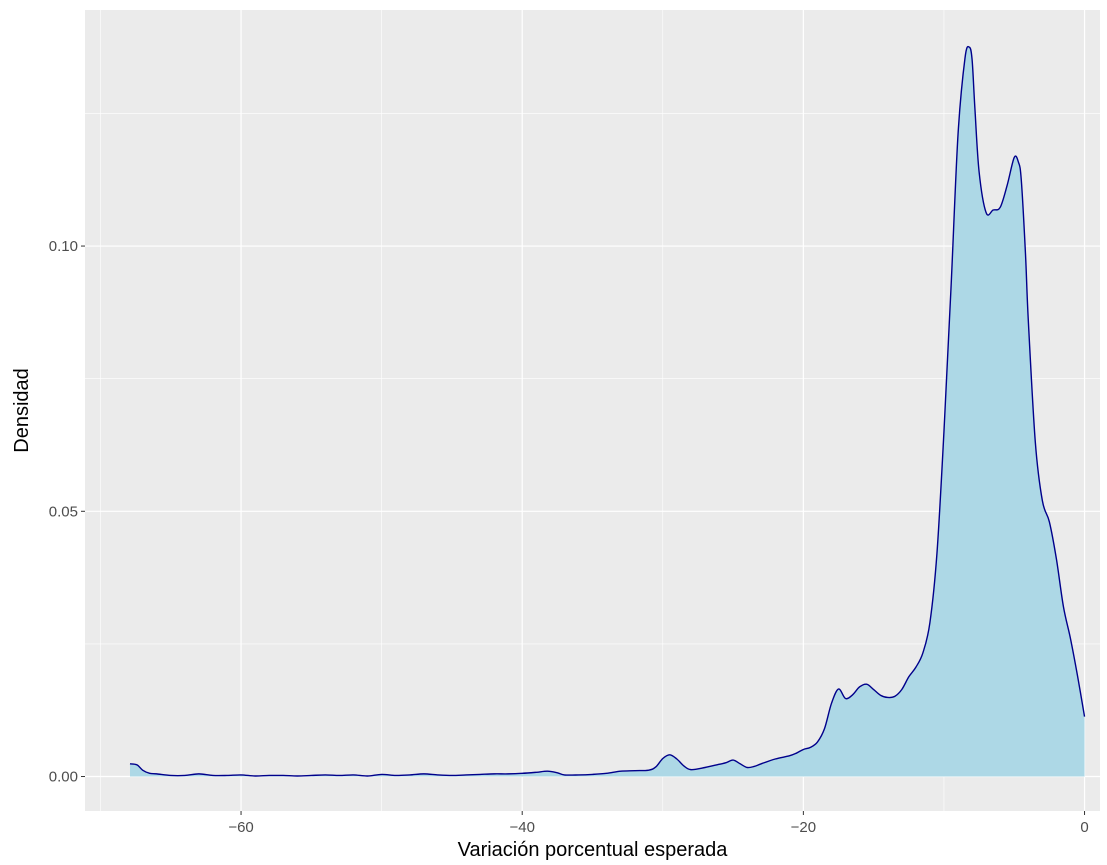  What do you see at coordinates (63, 511) in the screenshot?
I see `y-tick-label: 0.05` at bounding box center [63, 511].